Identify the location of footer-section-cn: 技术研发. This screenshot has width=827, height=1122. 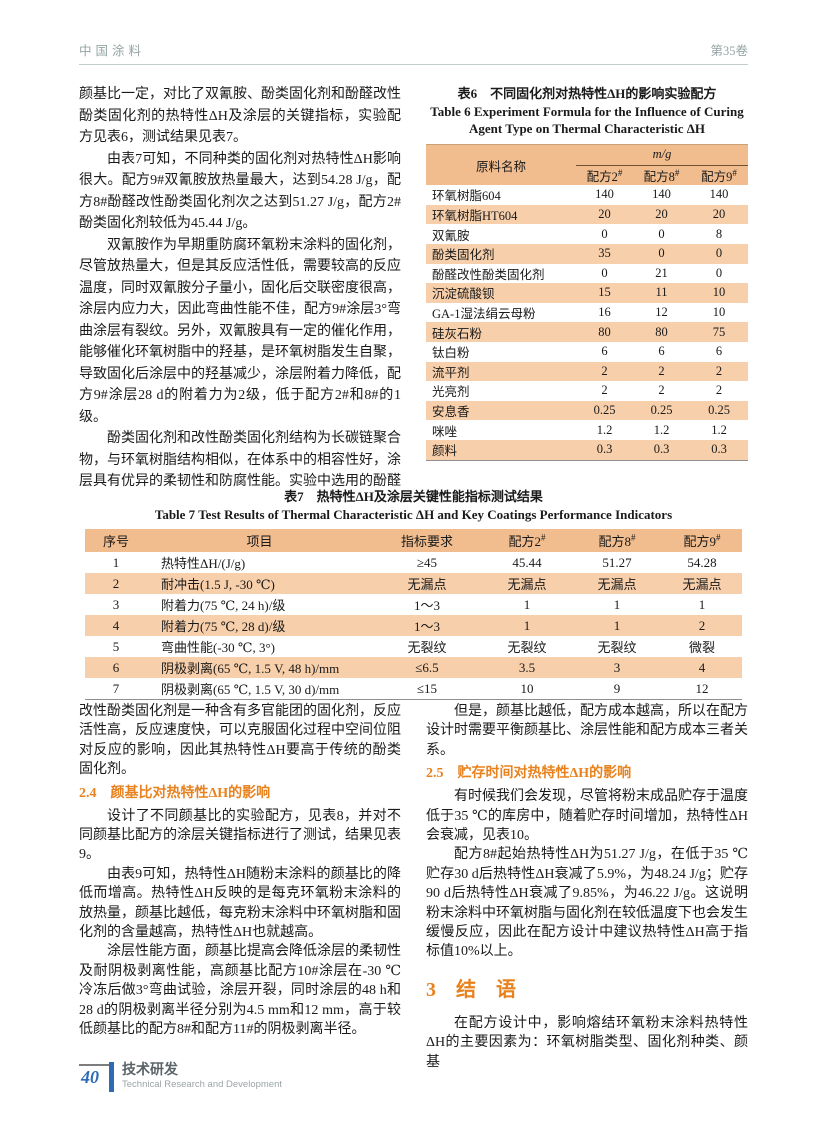
(150, 1070).